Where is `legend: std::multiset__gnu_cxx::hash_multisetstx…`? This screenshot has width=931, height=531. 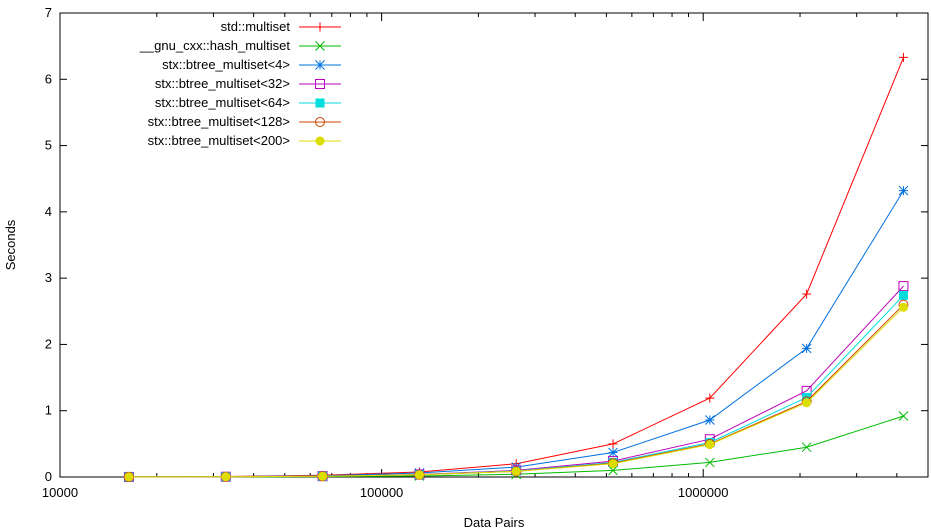 legend: std::multiset__gnu_cxx::hash_multisetstx… is located at coordinates (240, 83).